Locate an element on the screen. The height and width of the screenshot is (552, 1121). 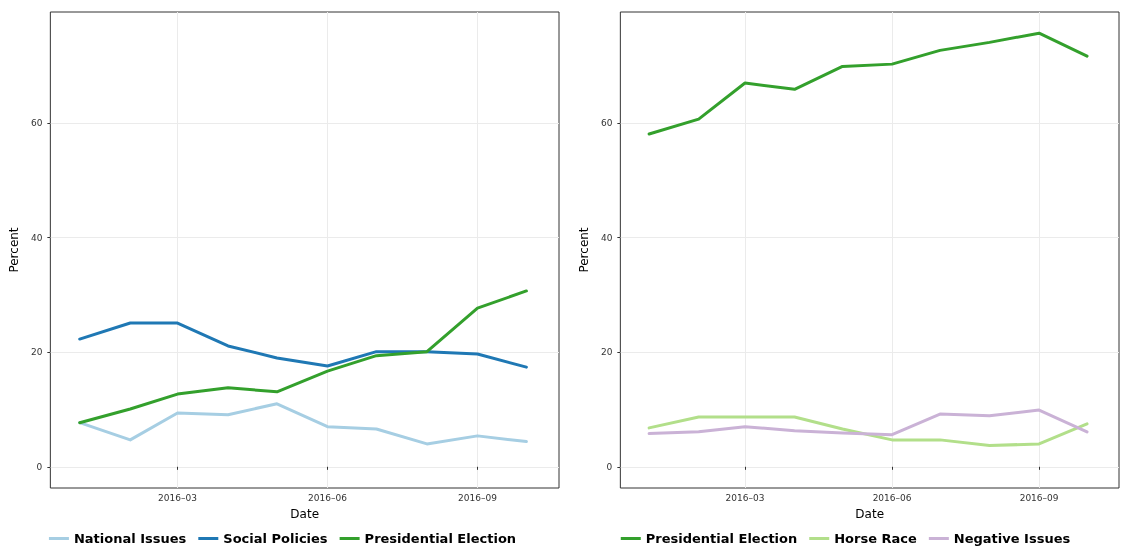
legend-label: National Issues is located at coordinates (130, 538).